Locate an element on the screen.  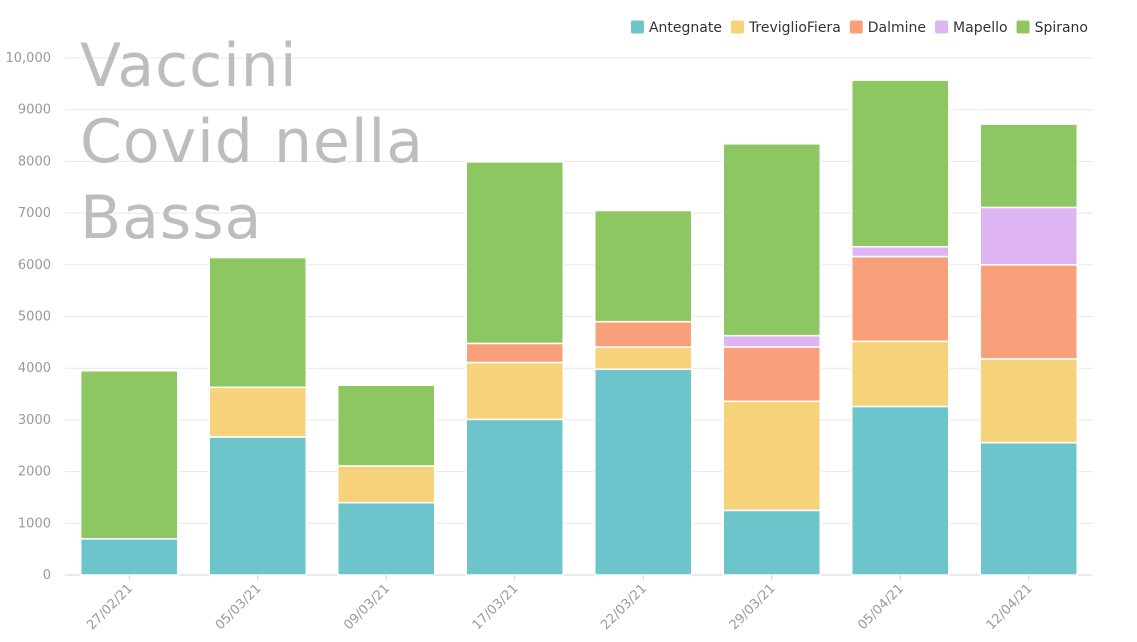
x-tick-label: 27/02/21 is located at coordinates (110, 607).